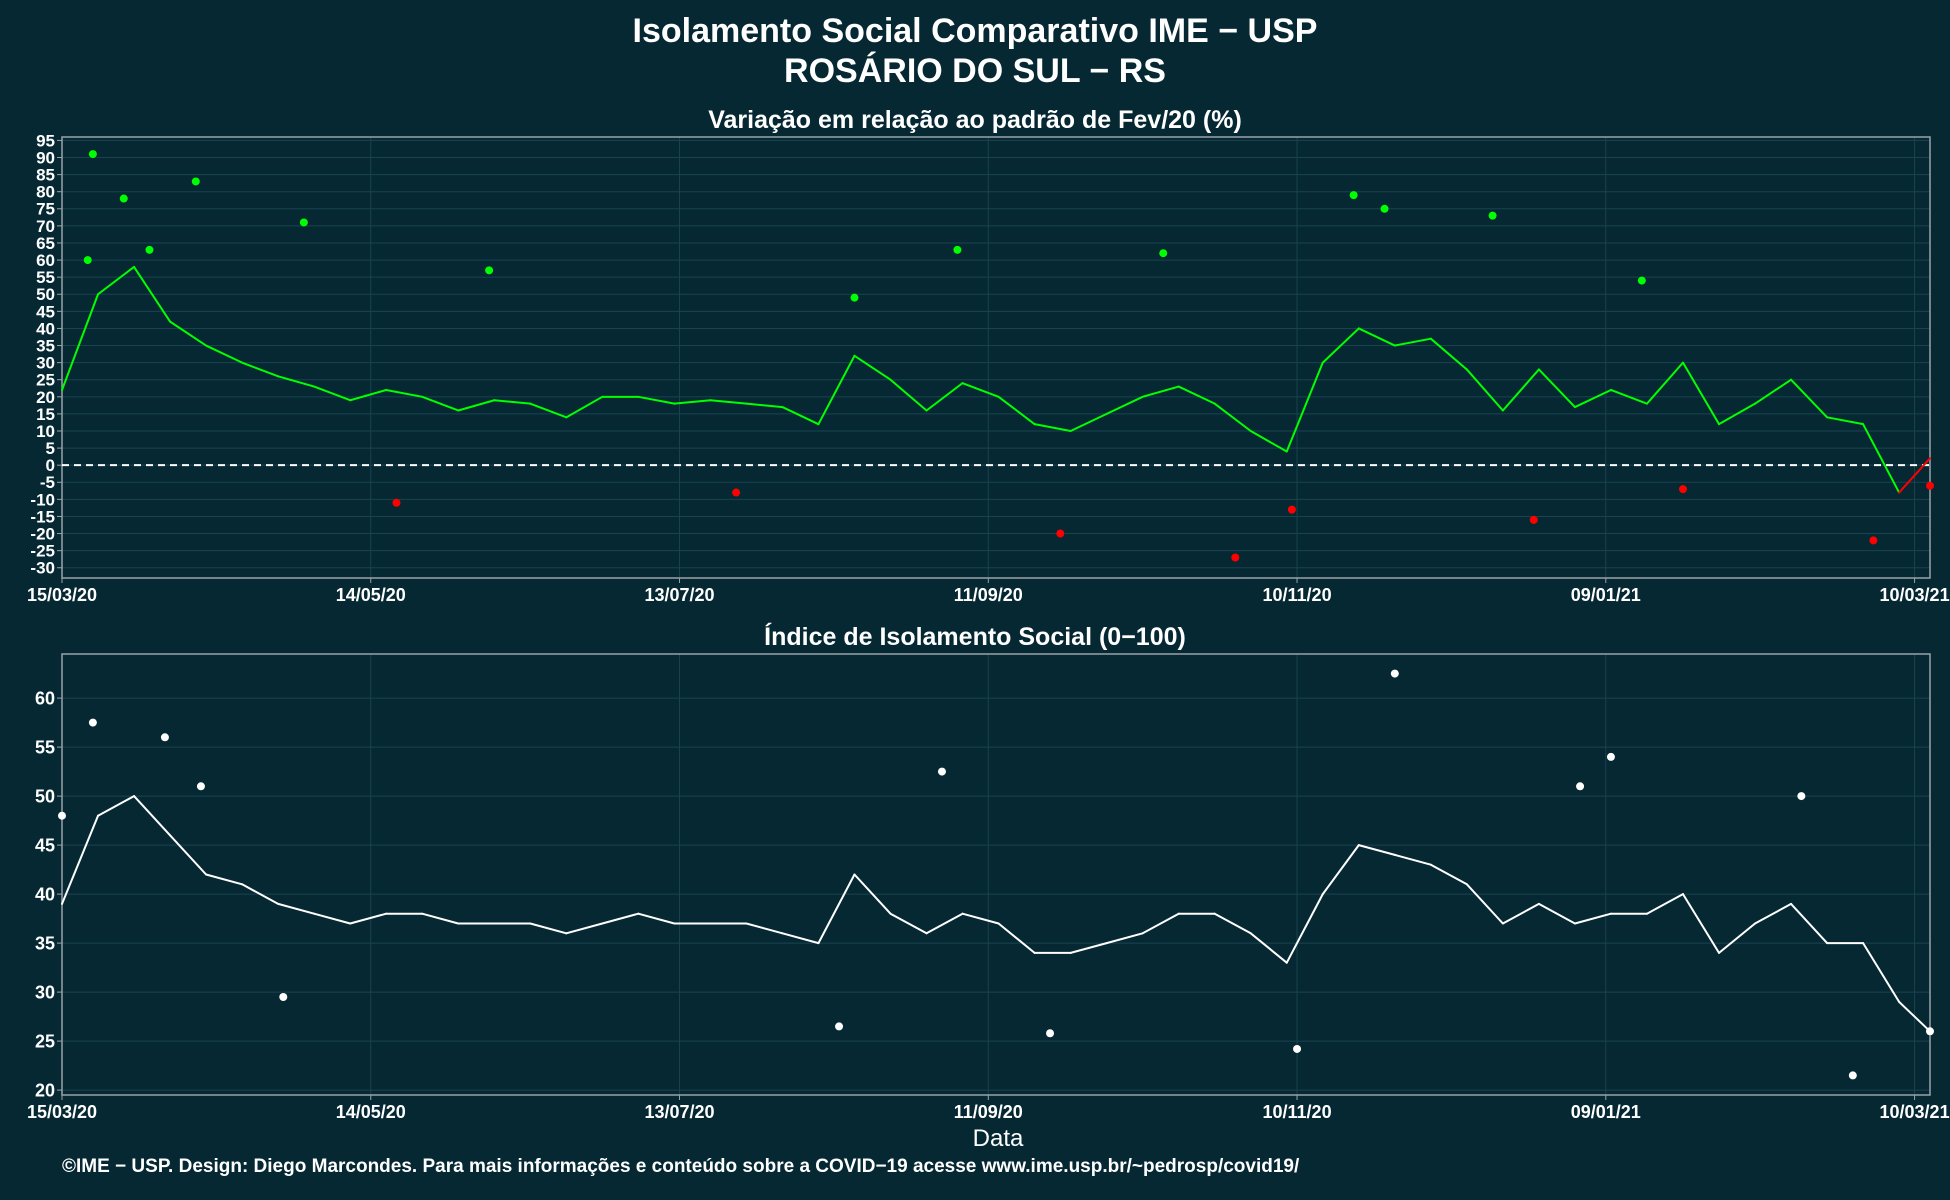 Image resolution: width=1950 pixels, height=1200 pixels. Describe the element at coordinates (42, 516) in the screenshot. I see `y-tick-label: -15` at that location.